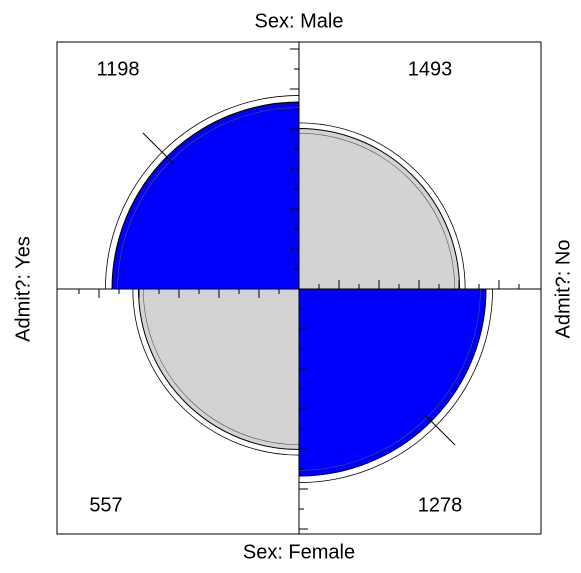 Image resolution: width=581 pixels, height=573 pixels. Describe the element at coordinates (430, 69) in the screenshot. I see `cell-count: 1493` at that location.